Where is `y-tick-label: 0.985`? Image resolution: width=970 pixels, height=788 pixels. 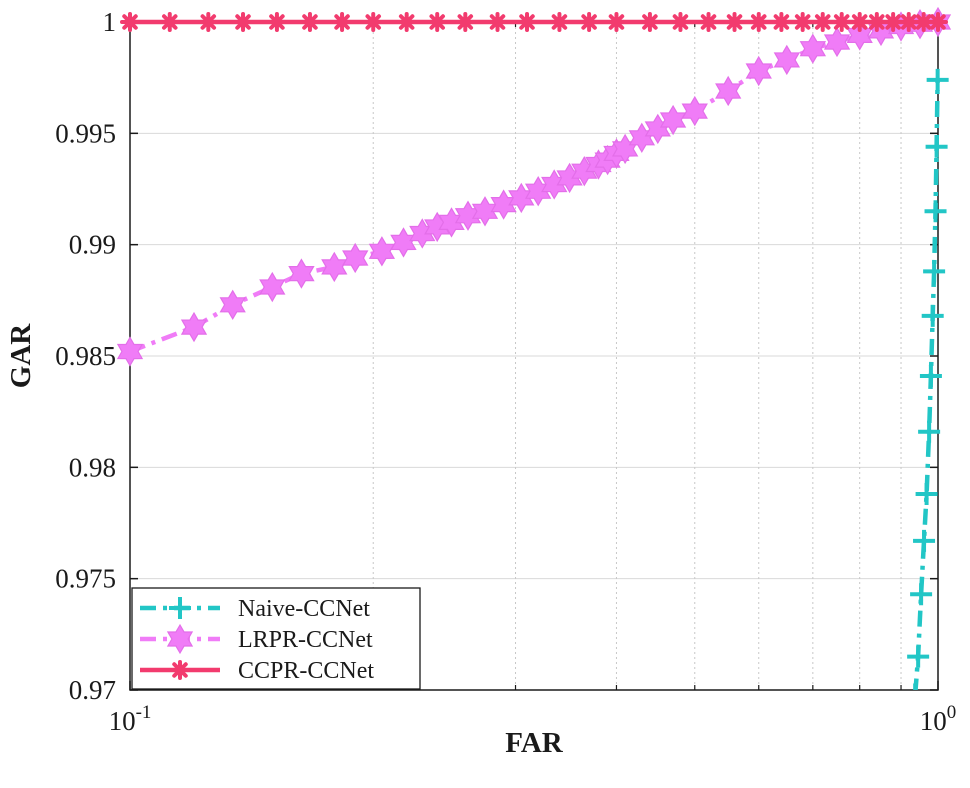 y-tick-label: 0.985 is located at coordinates (85, 356).